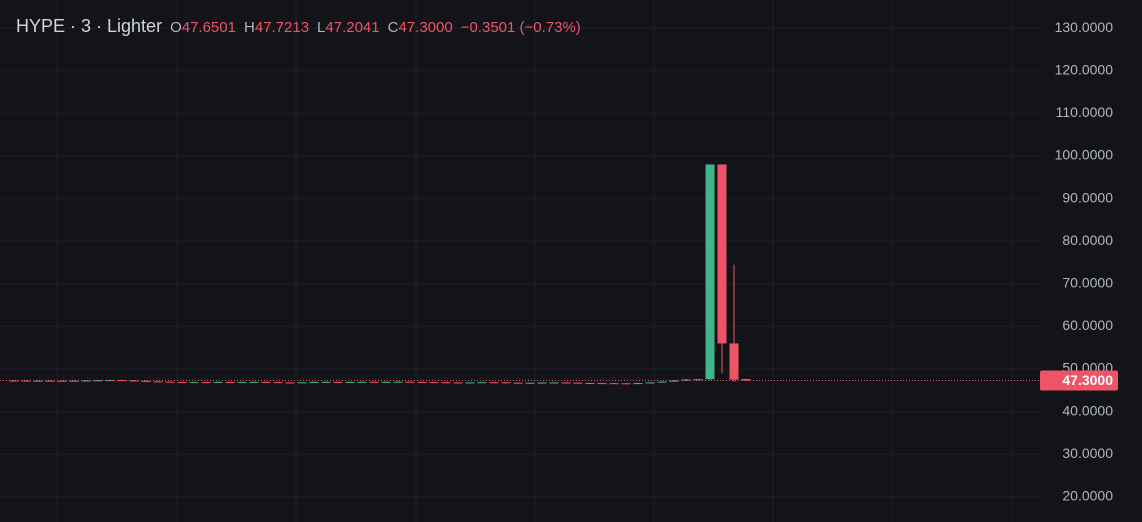  Describe the element at coordinates (352, 27) in the screenshot. I see `ohlc-value: 47.2041` at that location.